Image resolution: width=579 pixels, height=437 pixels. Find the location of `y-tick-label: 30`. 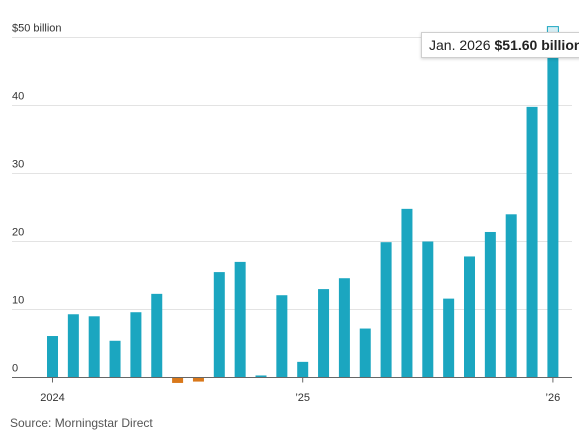

y-tick-label: 30 is located at coordinates (18, 165).